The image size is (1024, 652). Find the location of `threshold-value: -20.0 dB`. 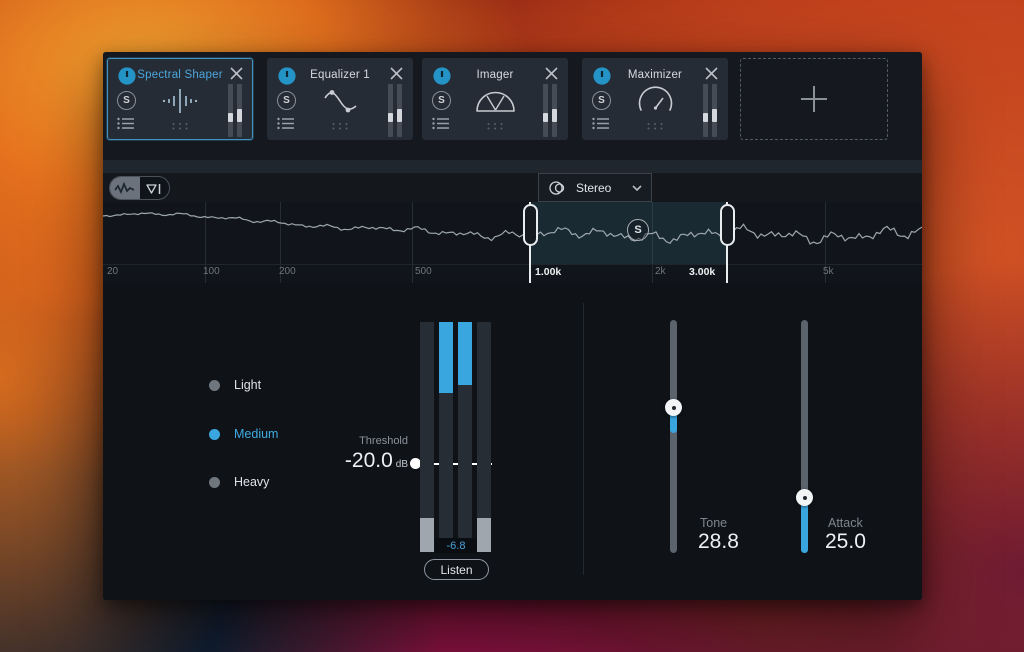

threshold-value: -20.0 dB is located at coordinates (376, 460).